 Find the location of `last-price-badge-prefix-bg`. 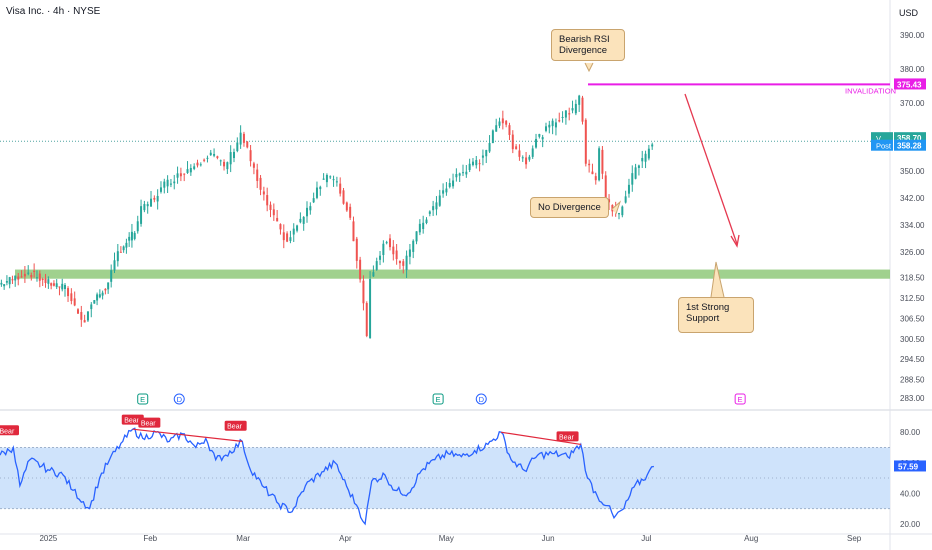

last-price-badge-prefix-bg is located at coordinates (882, 138).